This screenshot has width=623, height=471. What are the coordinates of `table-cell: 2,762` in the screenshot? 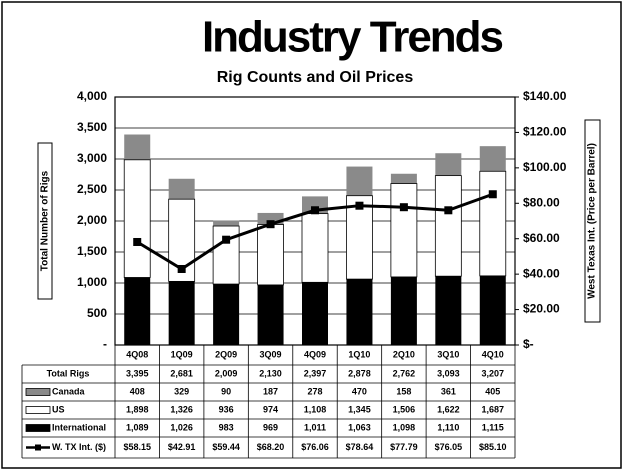 It's located at (404, 373).